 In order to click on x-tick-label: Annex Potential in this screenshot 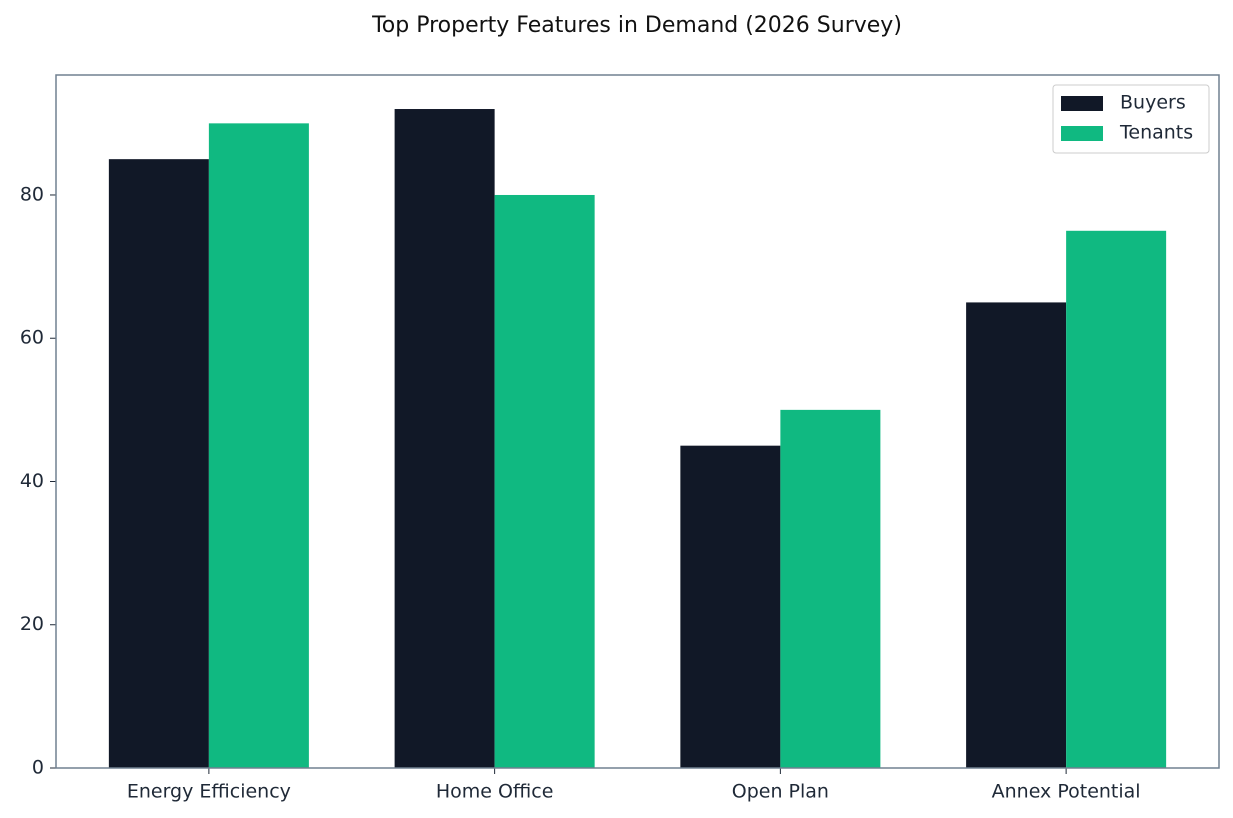, I will do `click(1066, 792)`.